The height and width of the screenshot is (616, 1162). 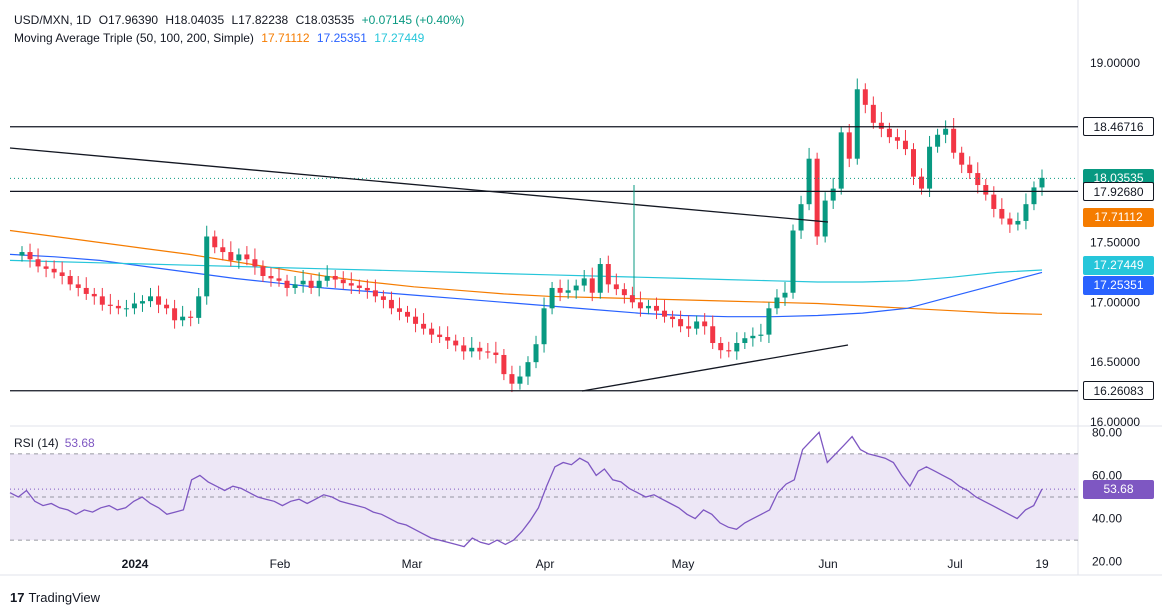 What do you see at coordinates (1118, 217) in the screenshot?
I see `price-tag-ma50: 17.71112` at bounding box center [1118, 217].